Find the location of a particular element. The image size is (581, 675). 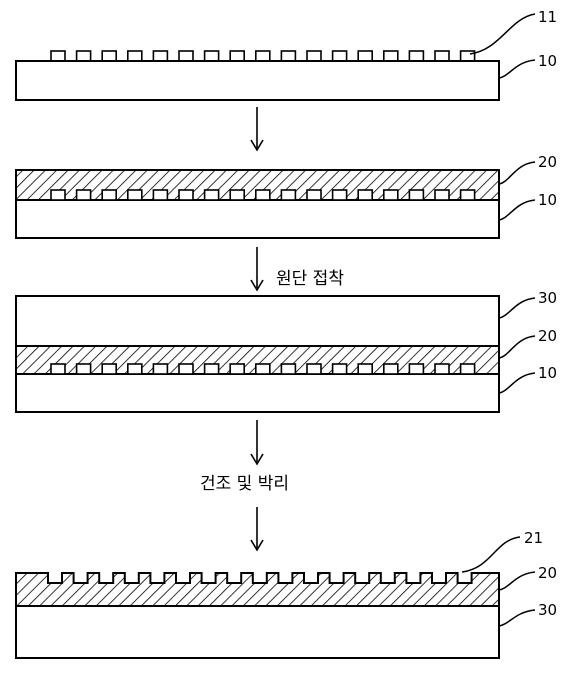

label-bumps: 11 is located at coordinates (547, 17).